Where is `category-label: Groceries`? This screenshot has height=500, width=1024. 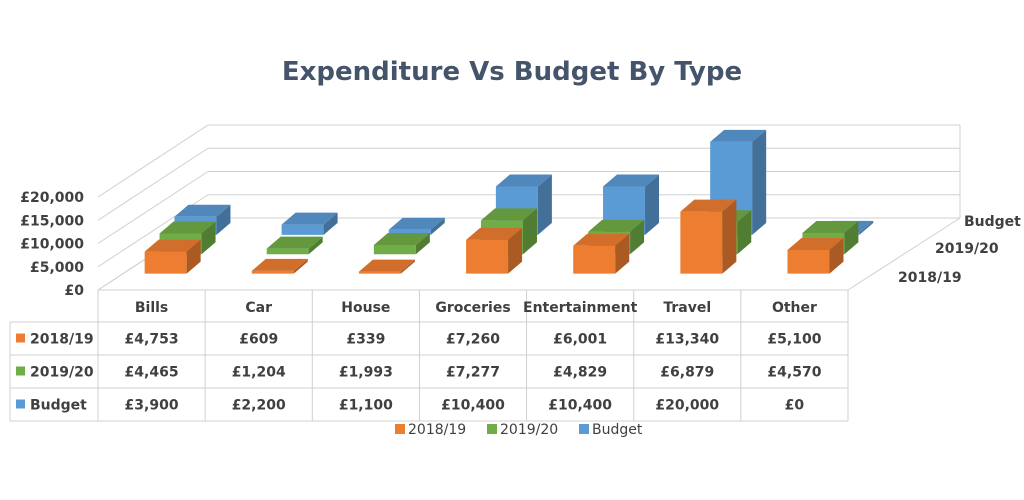
category-label: Groceries is located at coordinates (472, 308).